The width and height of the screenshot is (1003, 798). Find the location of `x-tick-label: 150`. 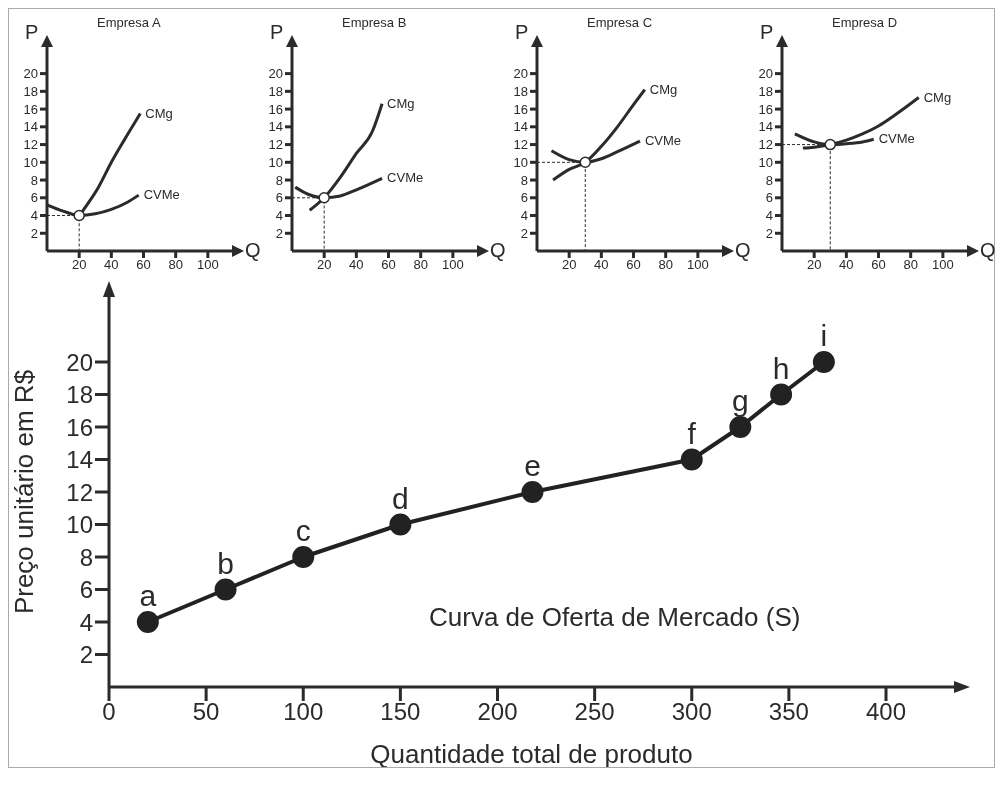

x-tick-label: 150 is located at coordinates (400, 712).